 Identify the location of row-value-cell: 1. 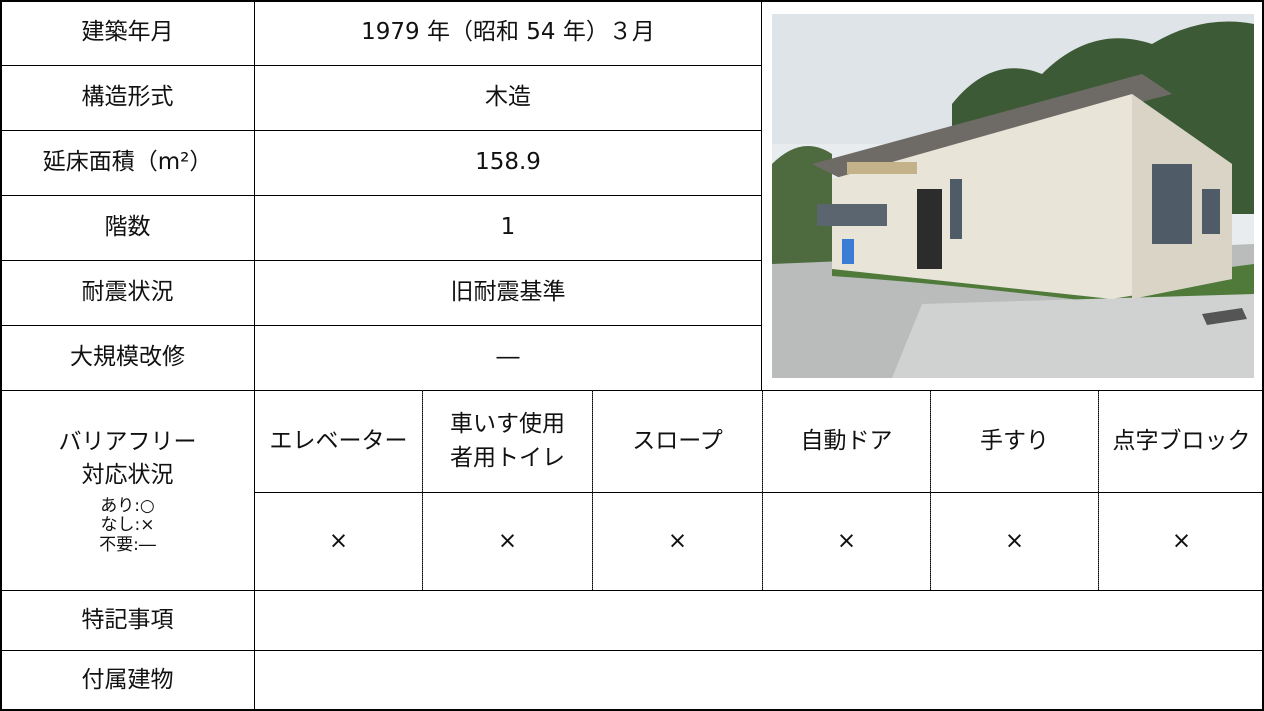
(508, 228).